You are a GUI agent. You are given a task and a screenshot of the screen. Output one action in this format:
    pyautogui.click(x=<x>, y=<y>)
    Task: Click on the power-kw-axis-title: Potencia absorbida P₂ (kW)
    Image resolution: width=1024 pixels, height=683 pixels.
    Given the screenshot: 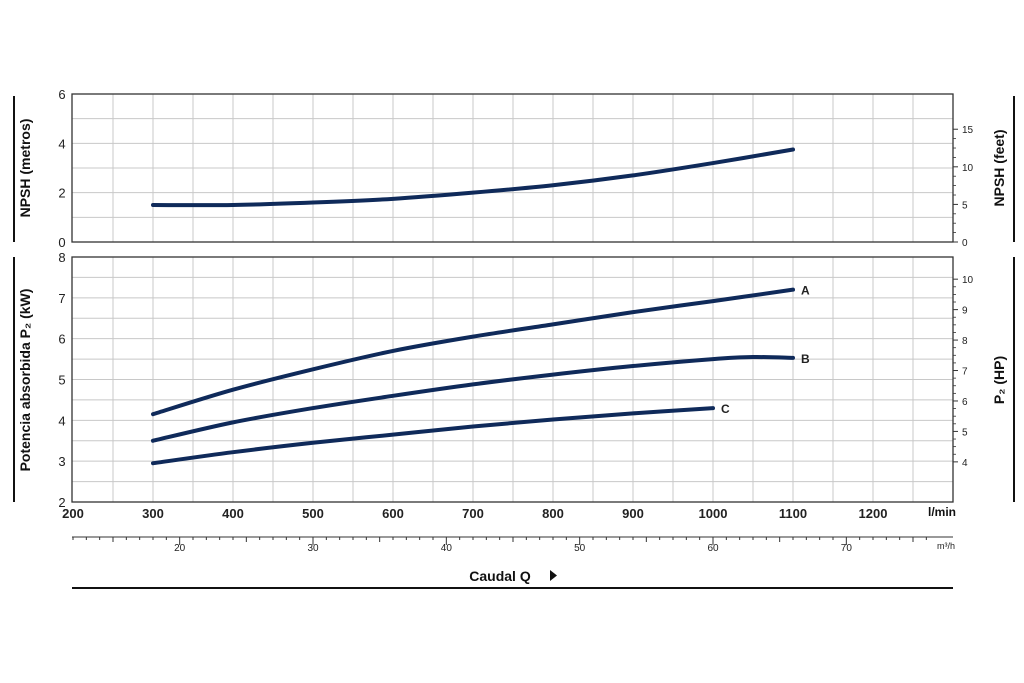 What is the action you would take?
    pyautogui.click(x=25, y=380)
    